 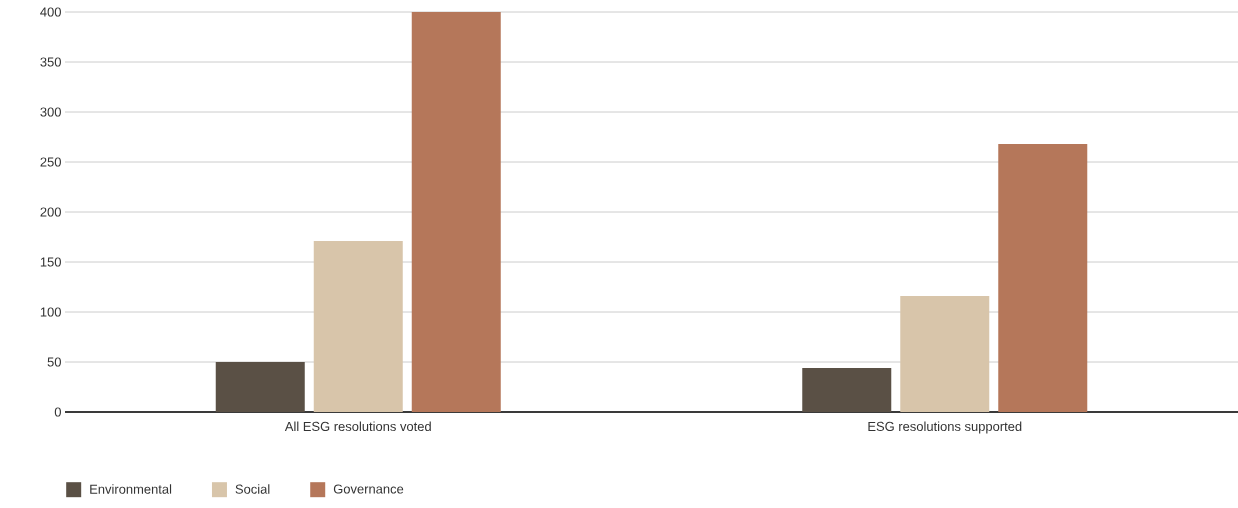 I want to click on y-tick-label: 100, so click(x=50, y=312).